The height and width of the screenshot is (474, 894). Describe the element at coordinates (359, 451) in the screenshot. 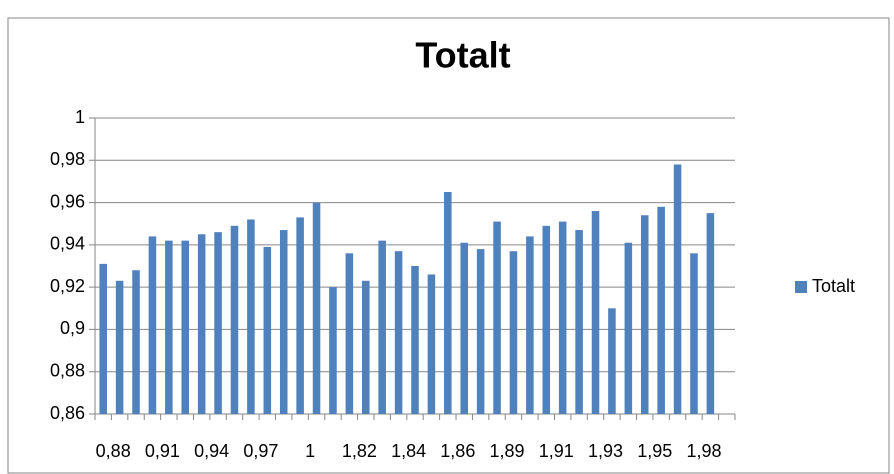

I see `x-tick-label: 1,82` at that location.